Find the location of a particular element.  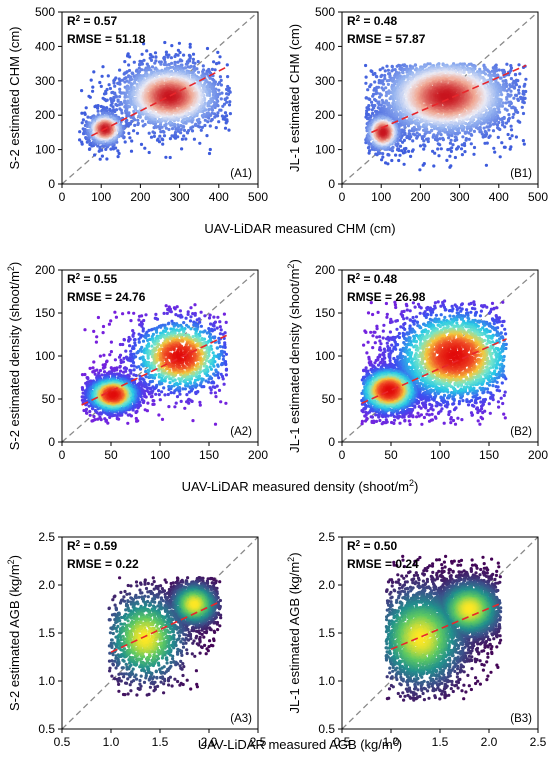

x-tick-label: 100 is located at coordinates (101, 197).